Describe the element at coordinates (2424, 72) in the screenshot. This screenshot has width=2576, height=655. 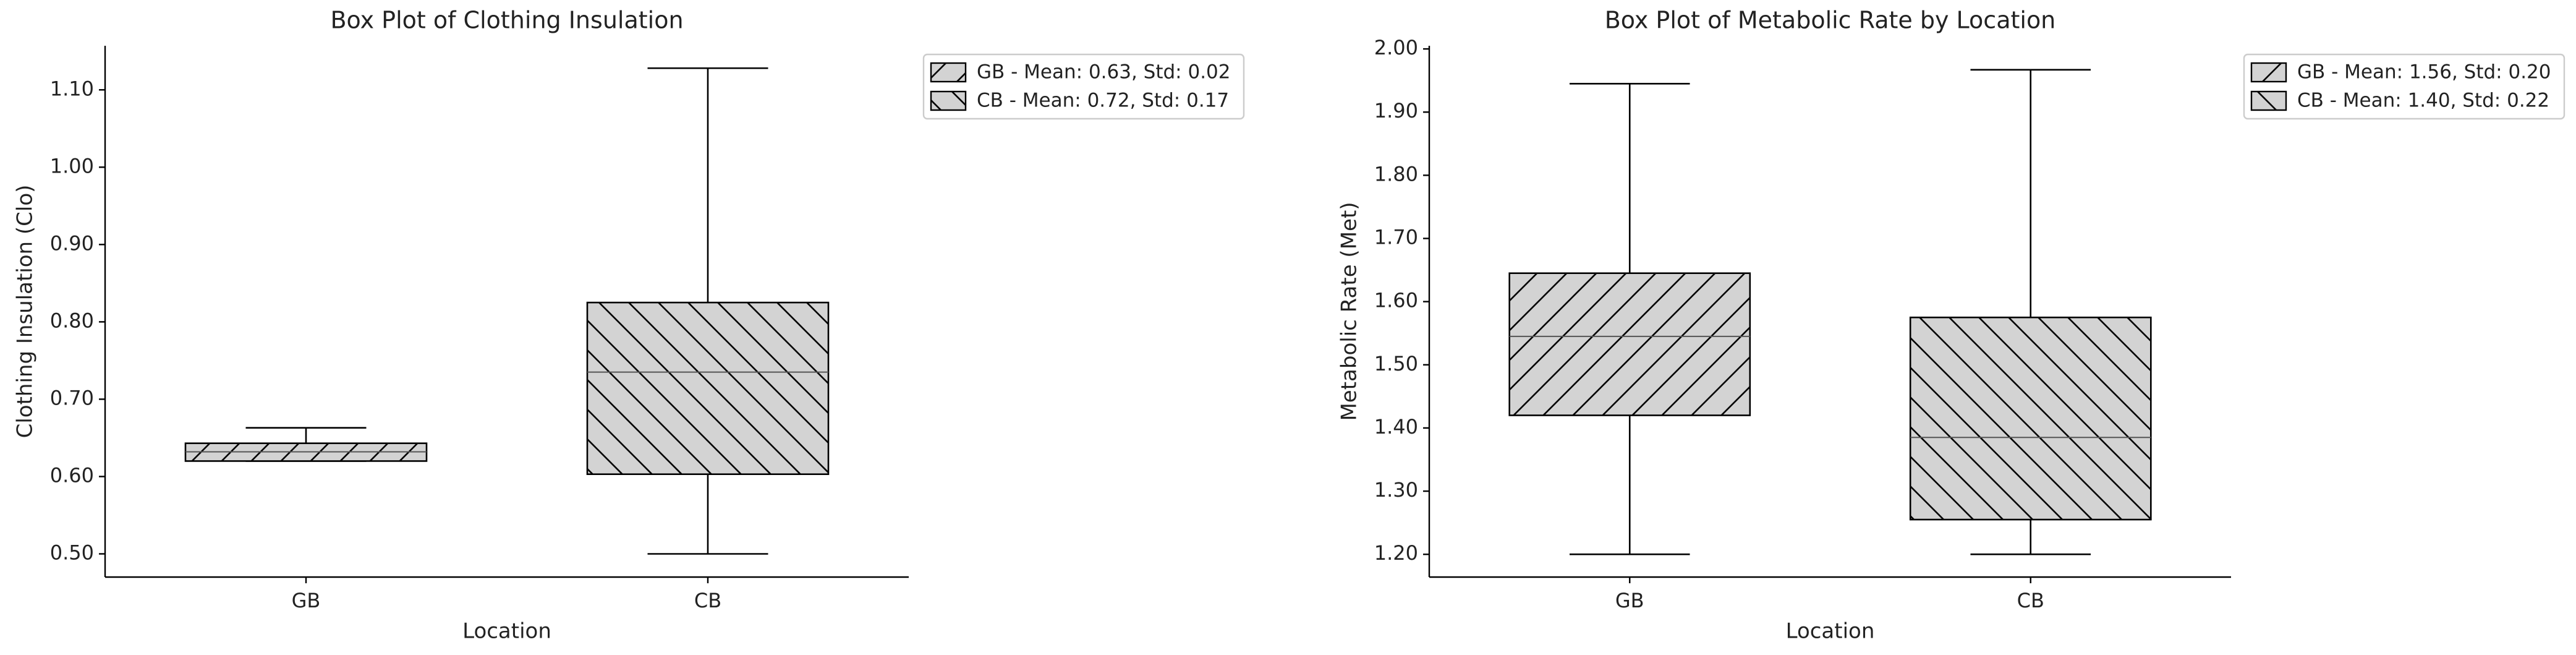
I see `legend-label: GB - Mean: 1.56, Std: 0.20` at that location.